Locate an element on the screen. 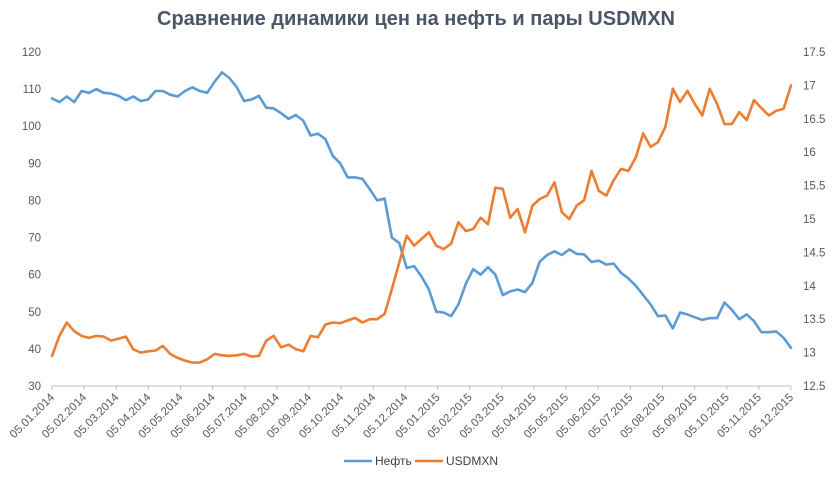 Image resolution: width=832 pixels, height=482 pixels. left-tick-label: 80 is located at coordinates (34, 201).